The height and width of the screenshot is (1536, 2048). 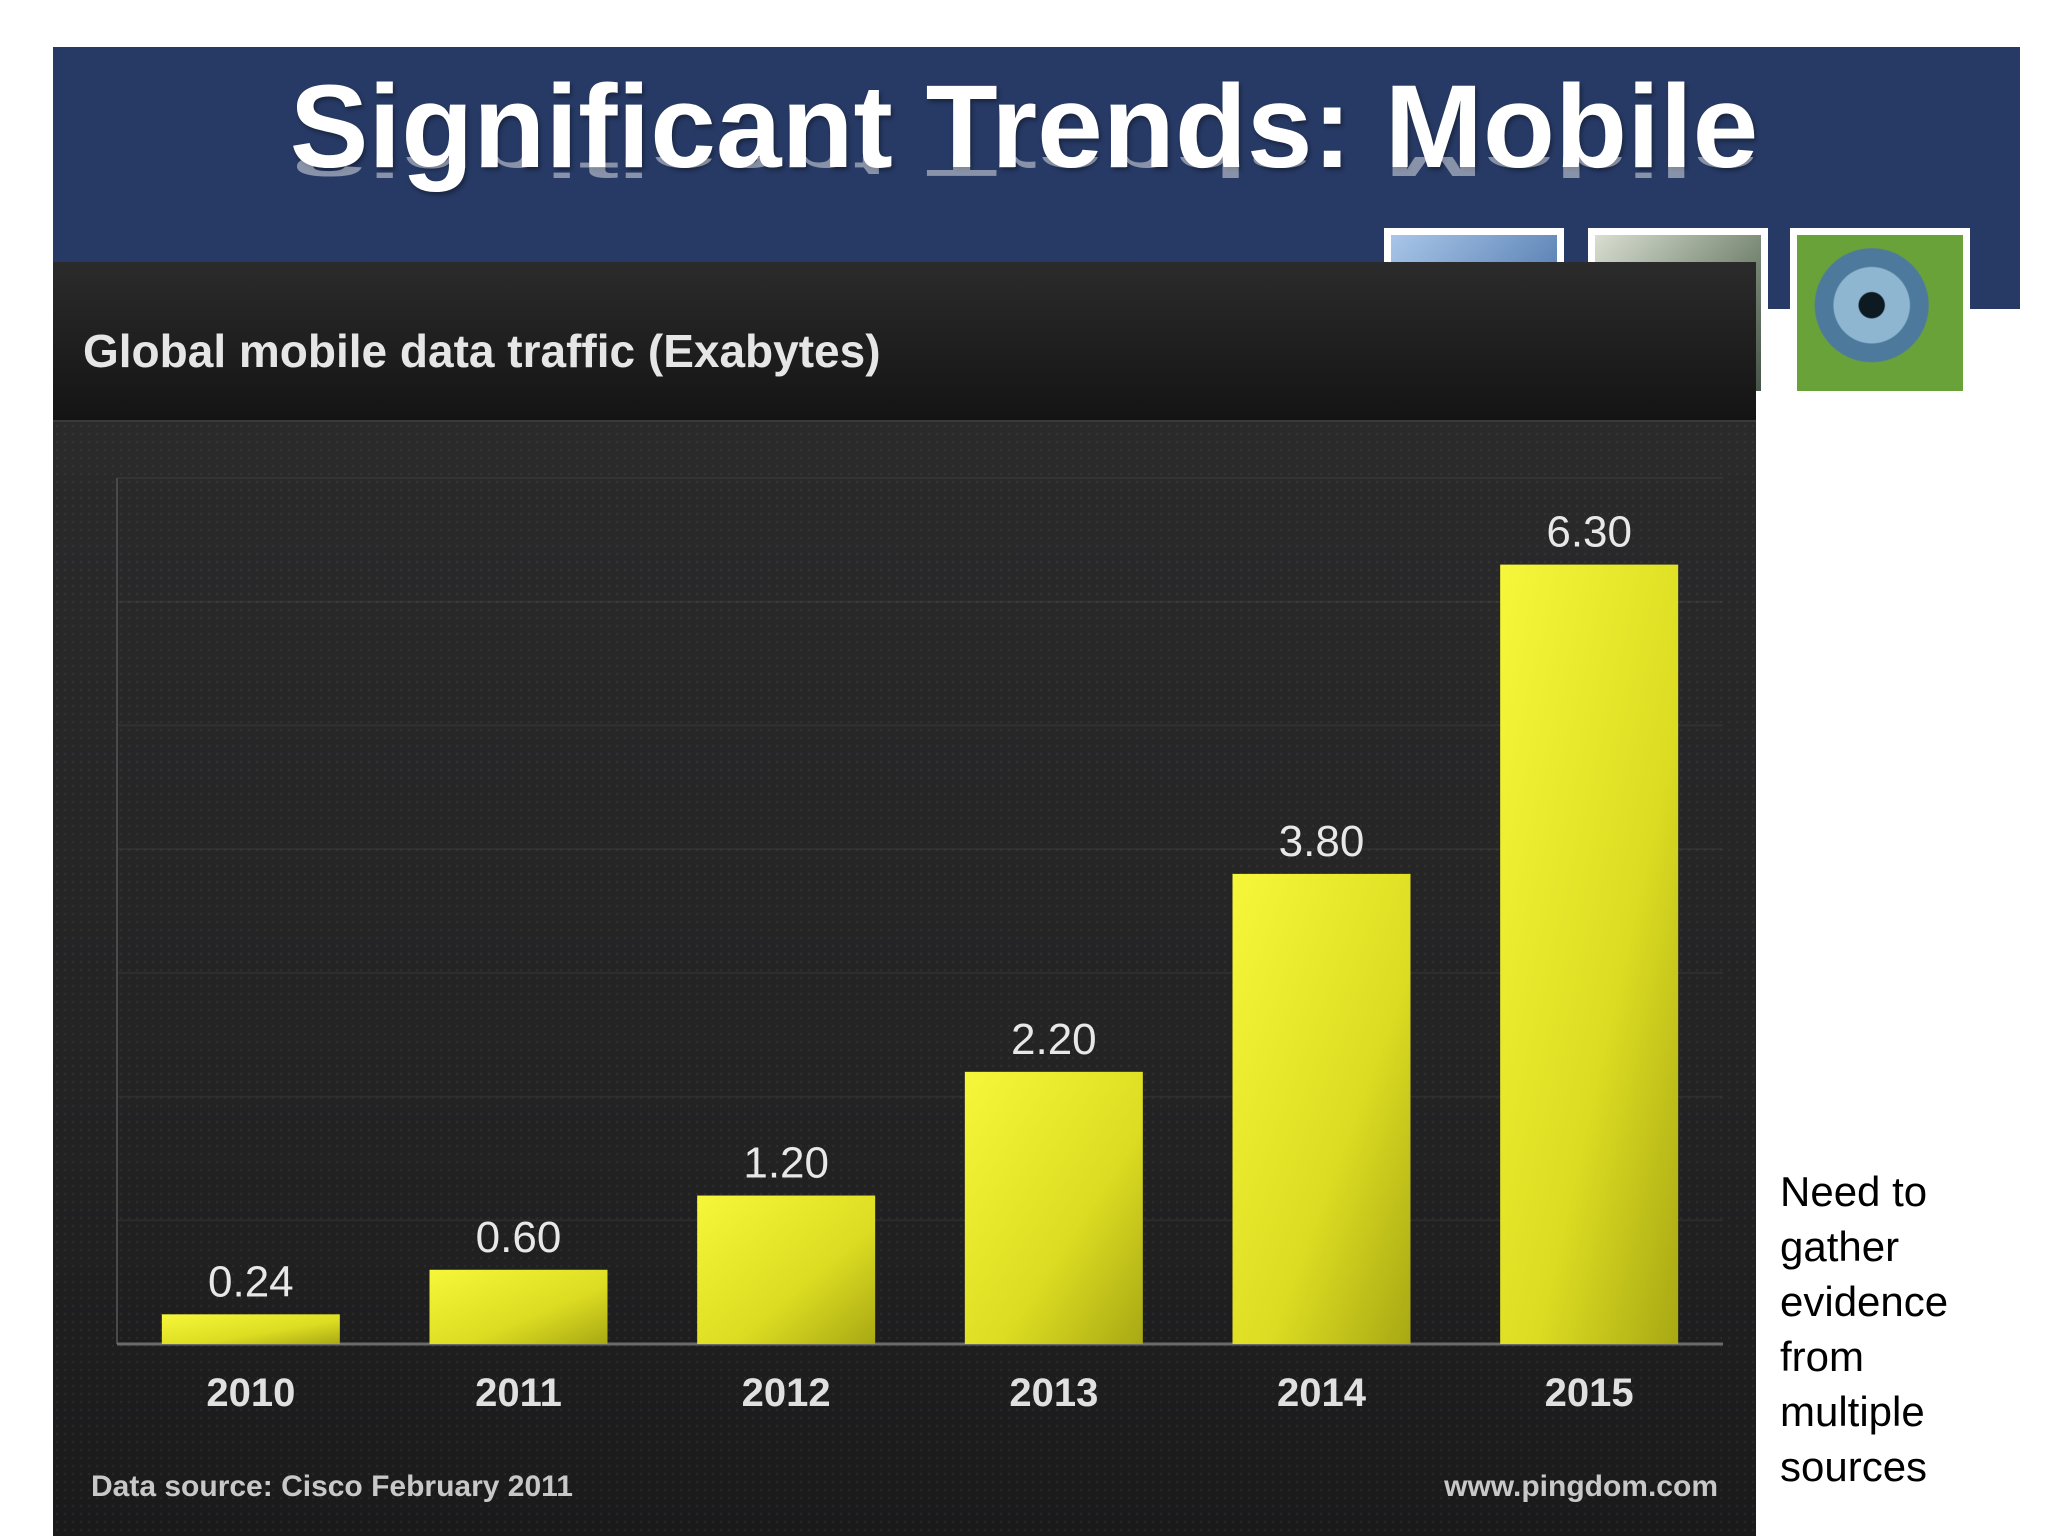 I want to click on side-note-line: Need to, so click(x=1854, y=1191).